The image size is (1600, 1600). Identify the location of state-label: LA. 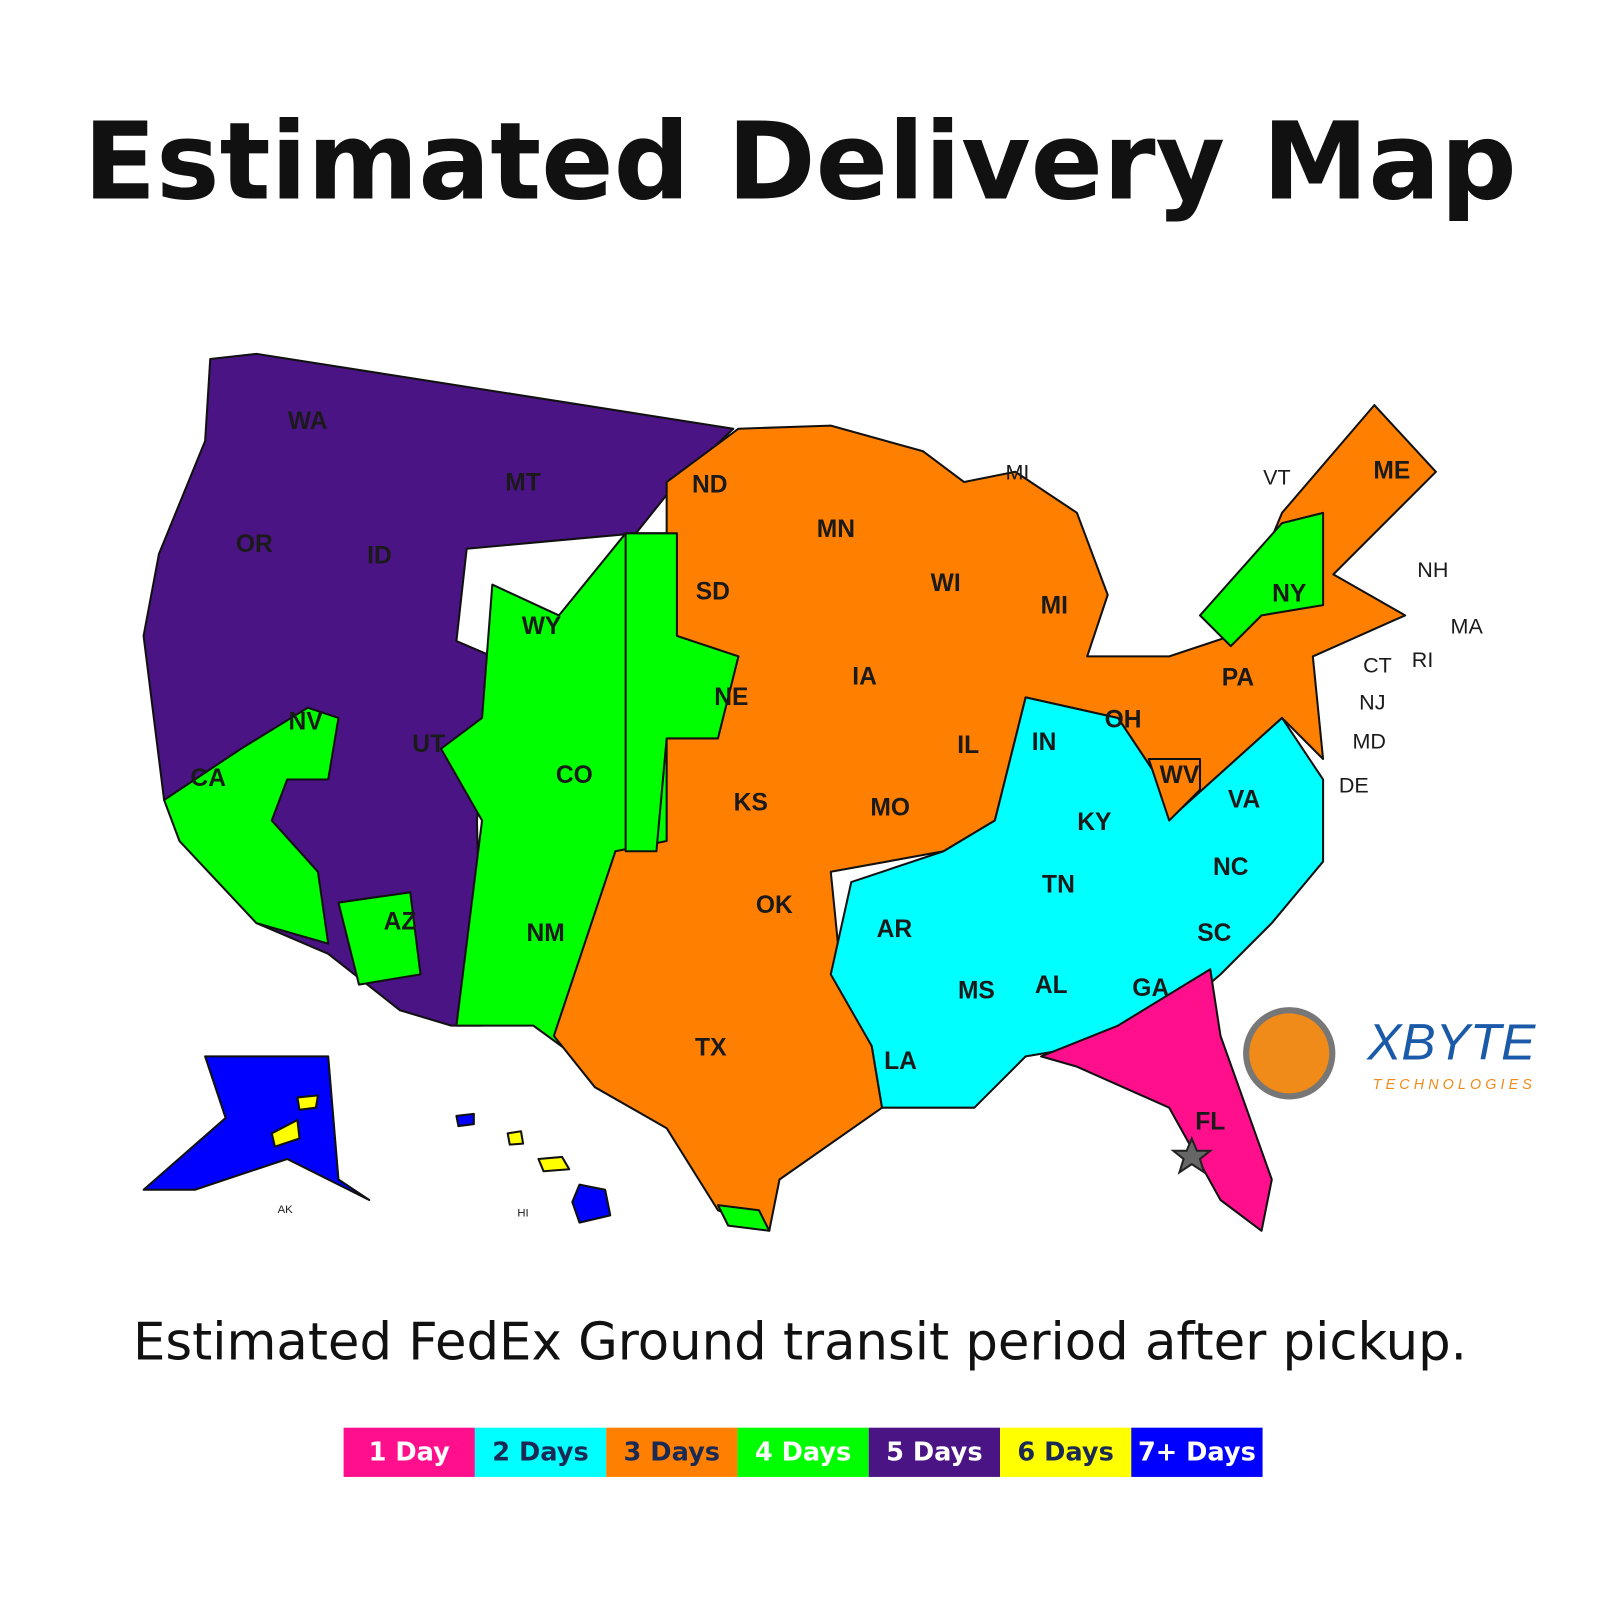
(900, 1061).